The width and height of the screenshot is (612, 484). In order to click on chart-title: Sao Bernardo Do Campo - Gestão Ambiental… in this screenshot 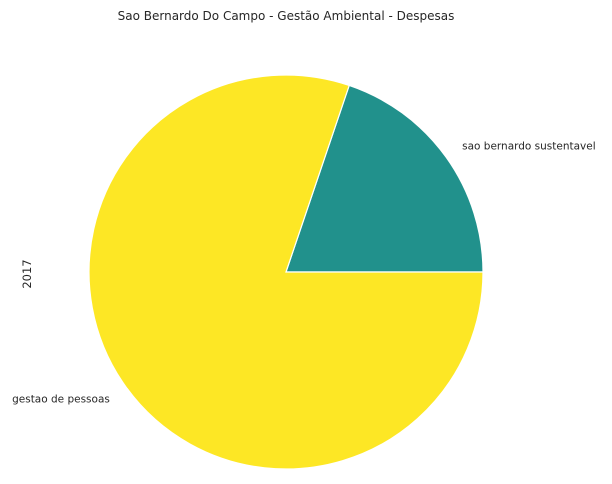, I will do `click(286, 16)`.